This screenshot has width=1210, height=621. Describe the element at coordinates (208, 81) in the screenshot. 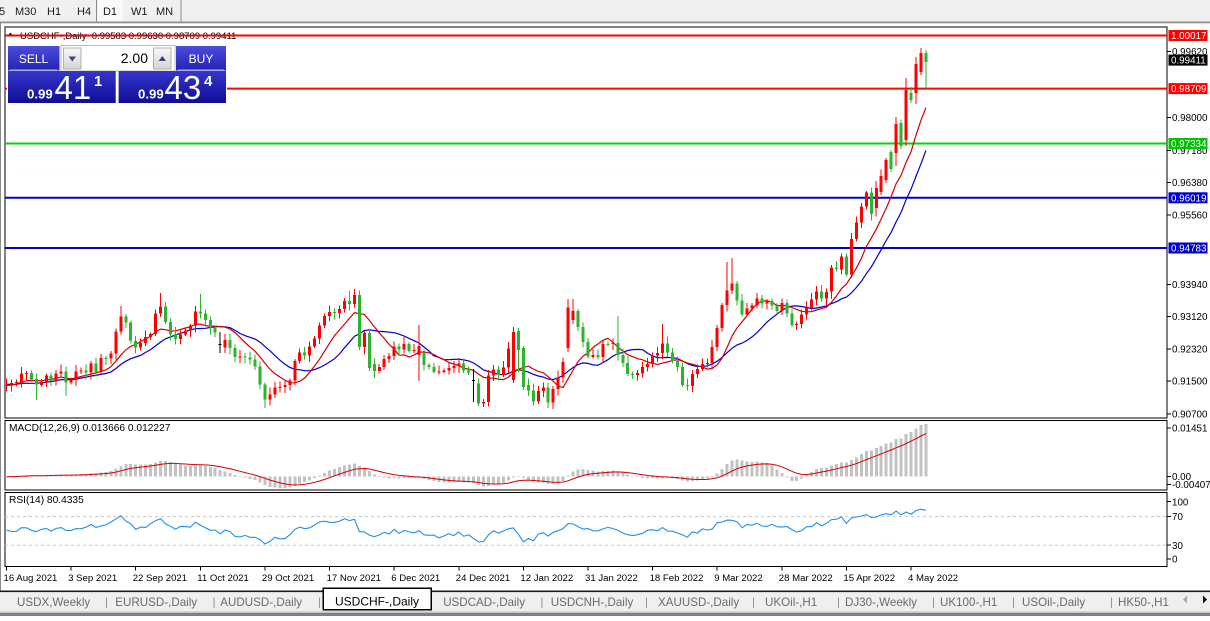

I see `svg-text: 4` at that location.